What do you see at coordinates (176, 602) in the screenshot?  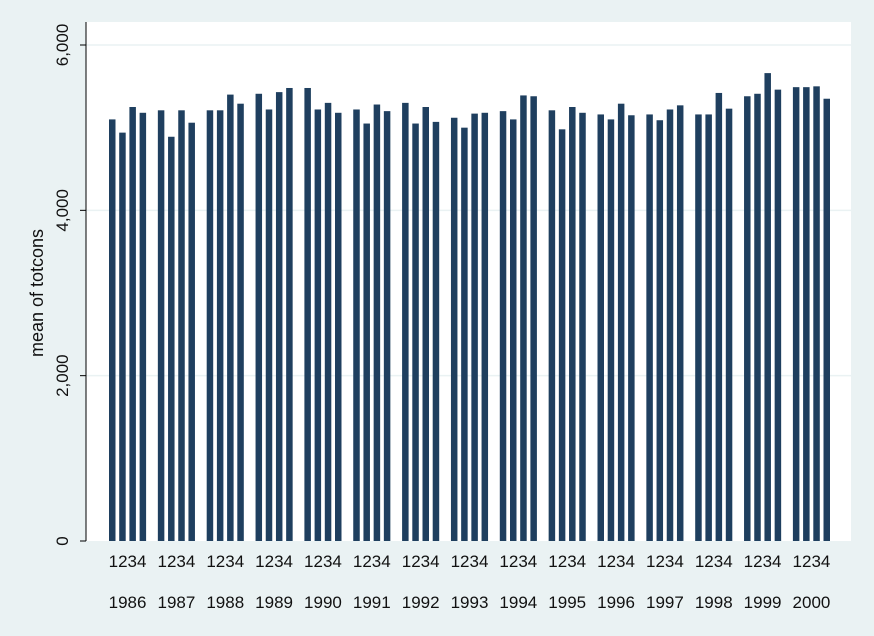 I see `x-year-label: 1987` at bounding box center [176, 602].